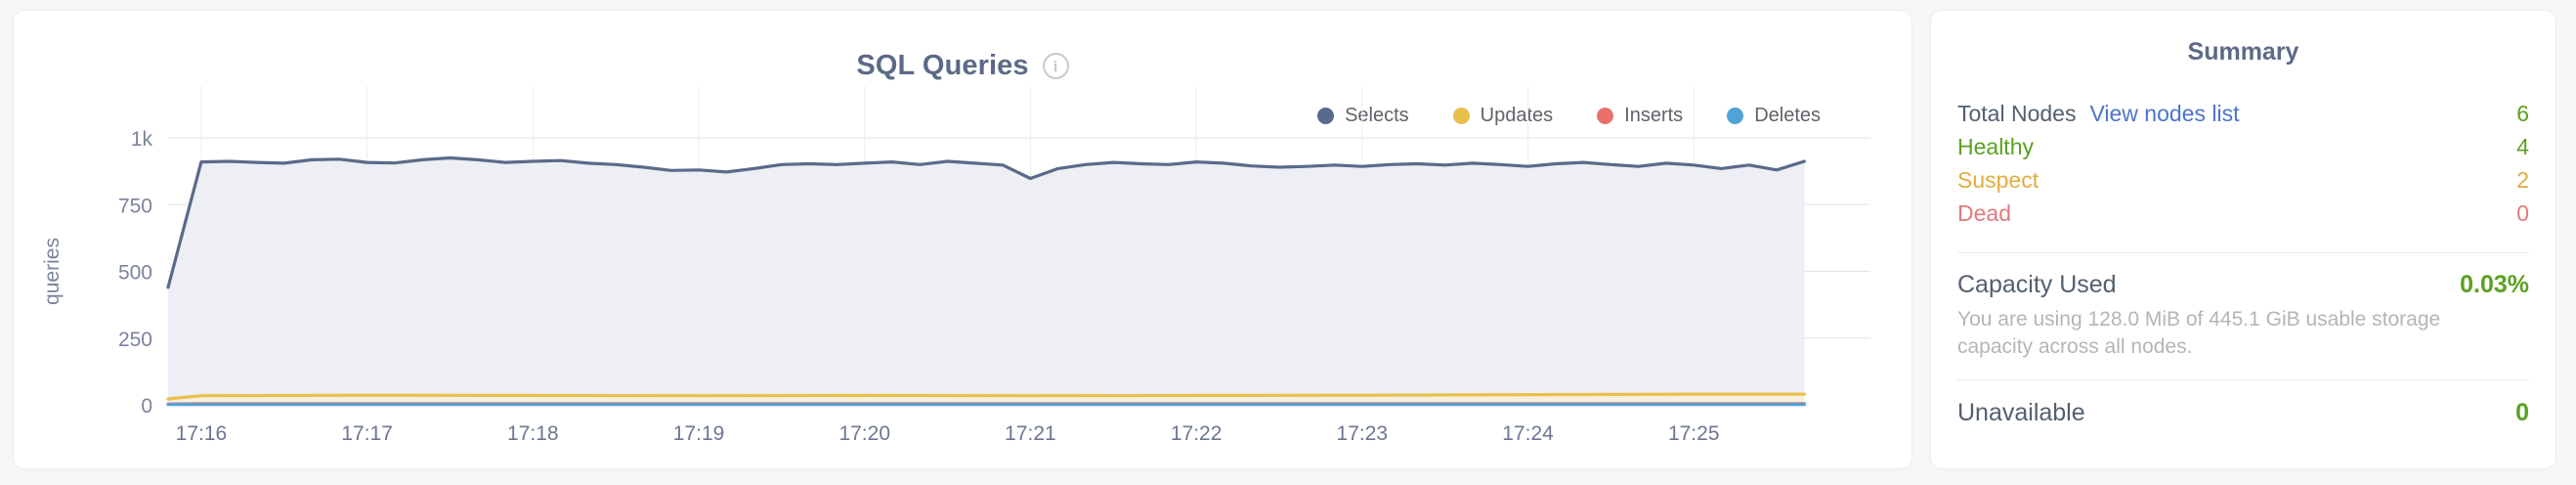 Image resolution: width=2576 pixels, height=485 pixels. What do you see at coordinates (2243, 217) in the screenshot?
I see `summary-row-dead: Dead 0` at bounding box center [2243, 217].